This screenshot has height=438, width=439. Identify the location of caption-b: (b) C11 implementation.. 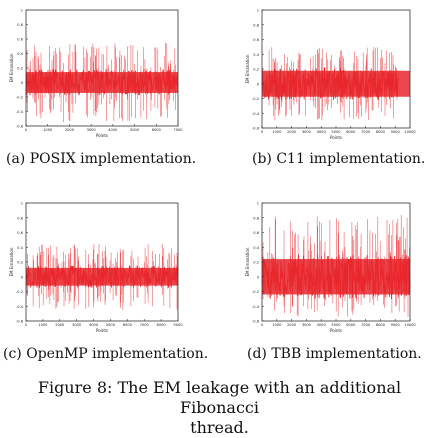
(339, 159).